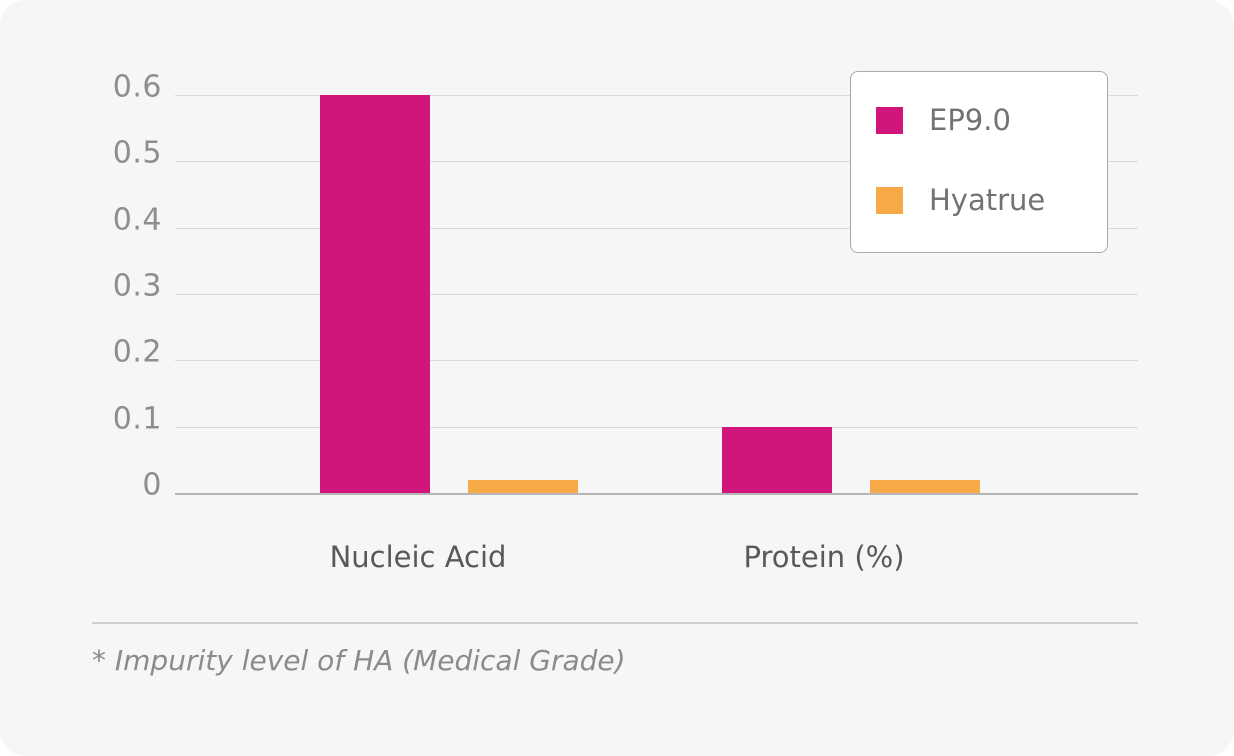 The width and height of the screenshot is (1234, 756). Describe the element at coordinates (137, 220) in the screenshot. I see `y-tick-0.4: 0.4` at that location.